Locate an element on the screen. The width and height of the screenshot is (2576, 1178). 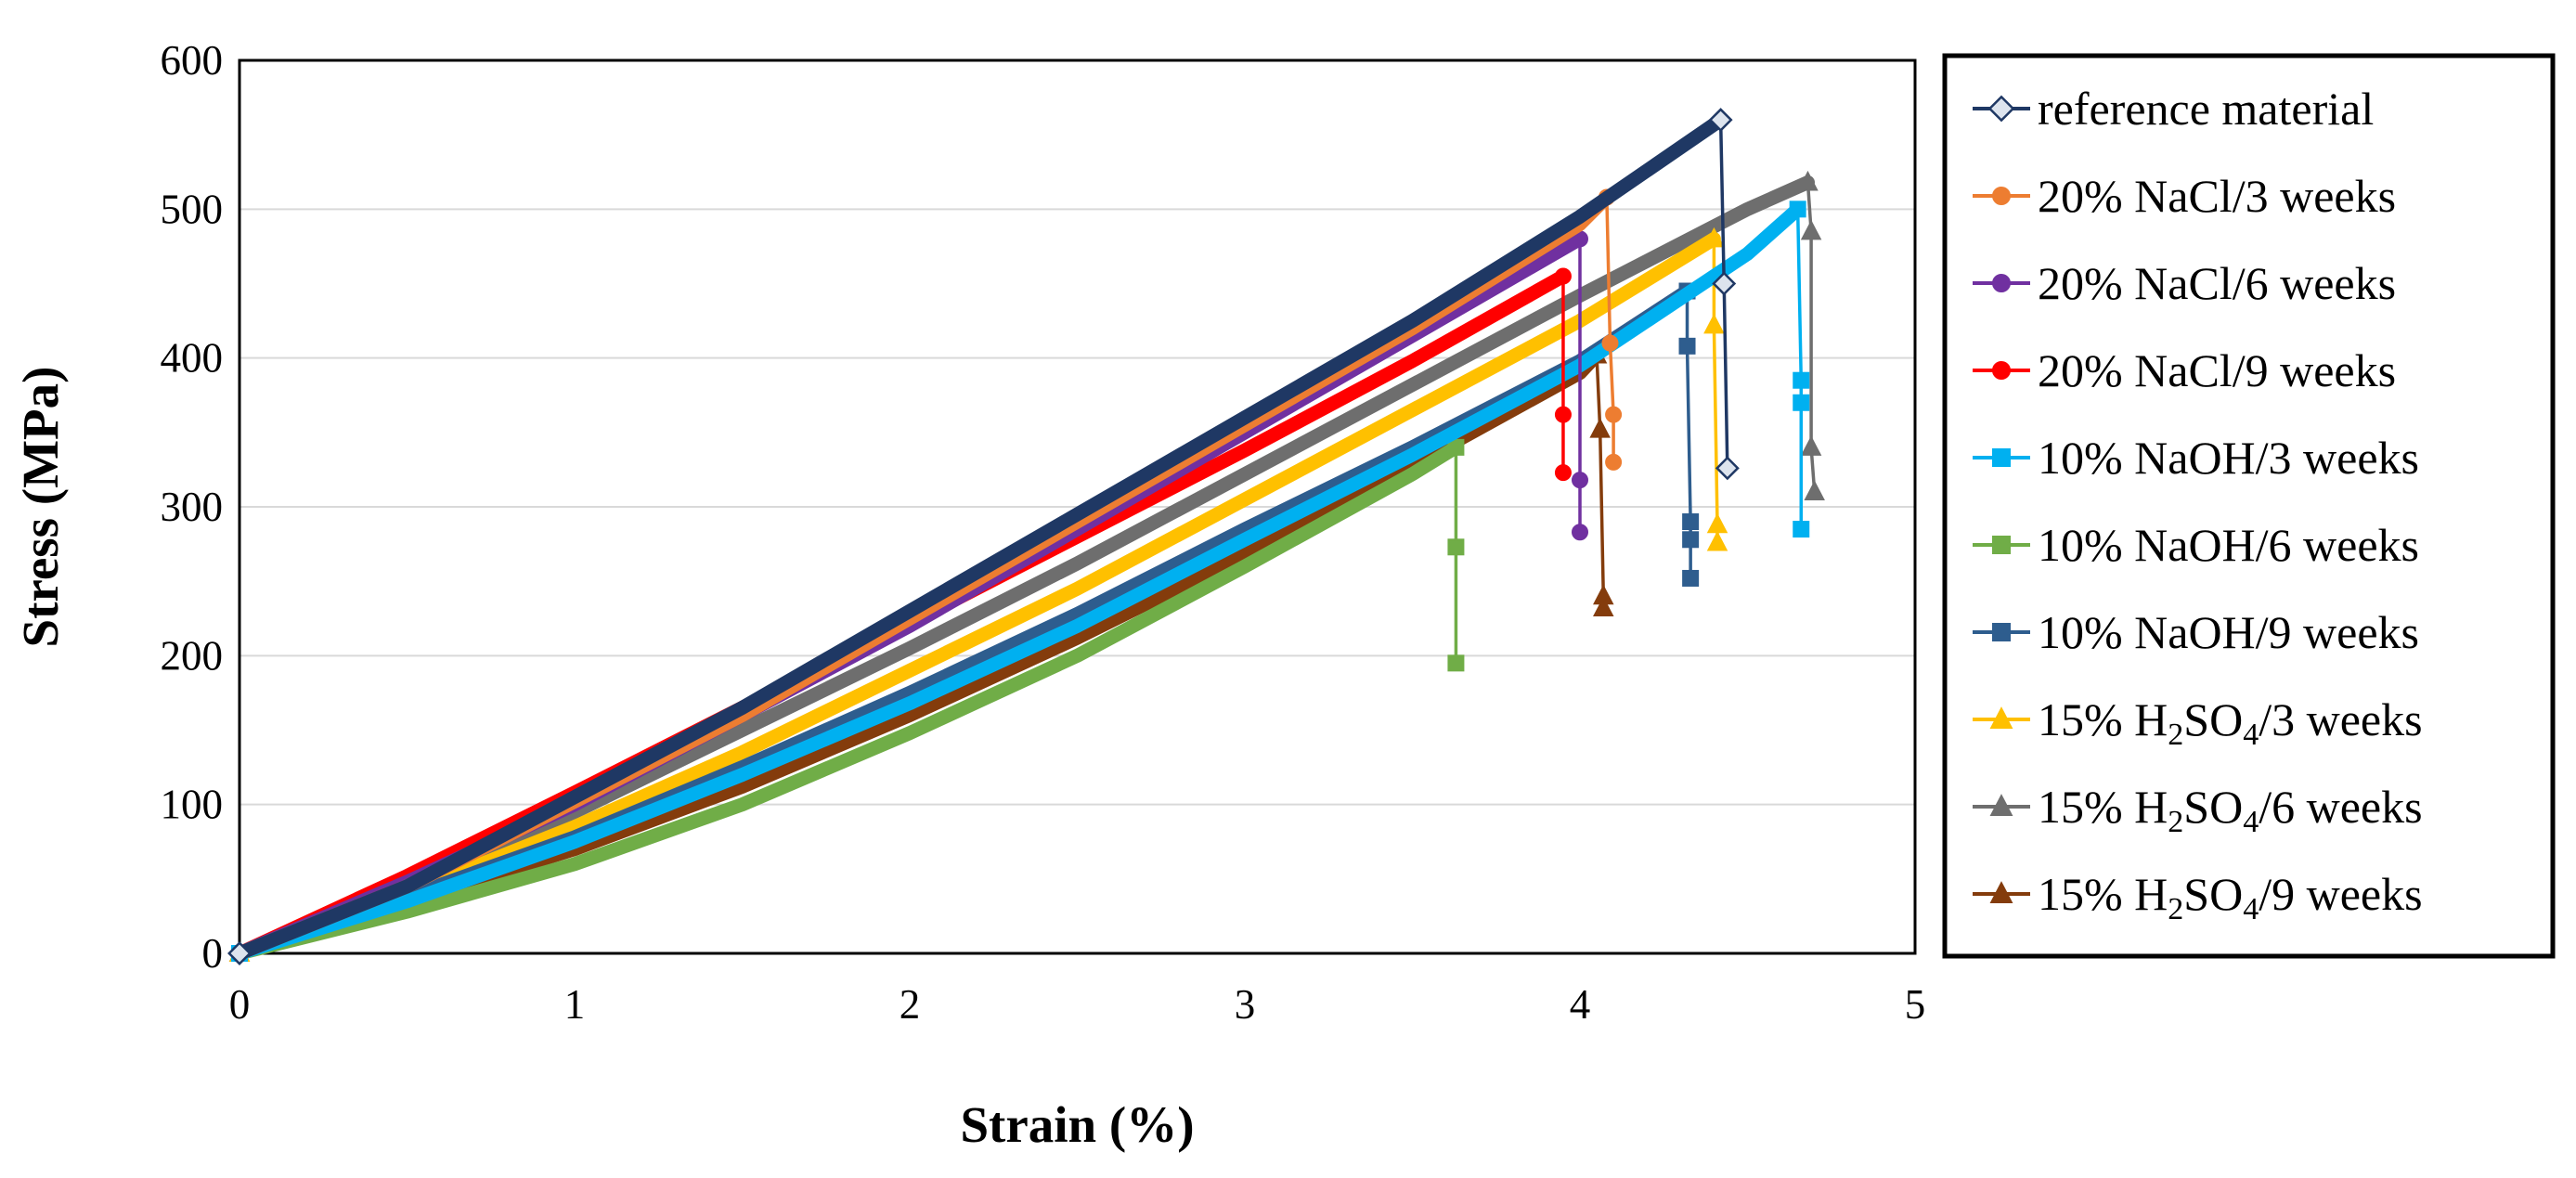
legend-label: 20% NaCl/3 weeks is located at coordinates (2217, 196).